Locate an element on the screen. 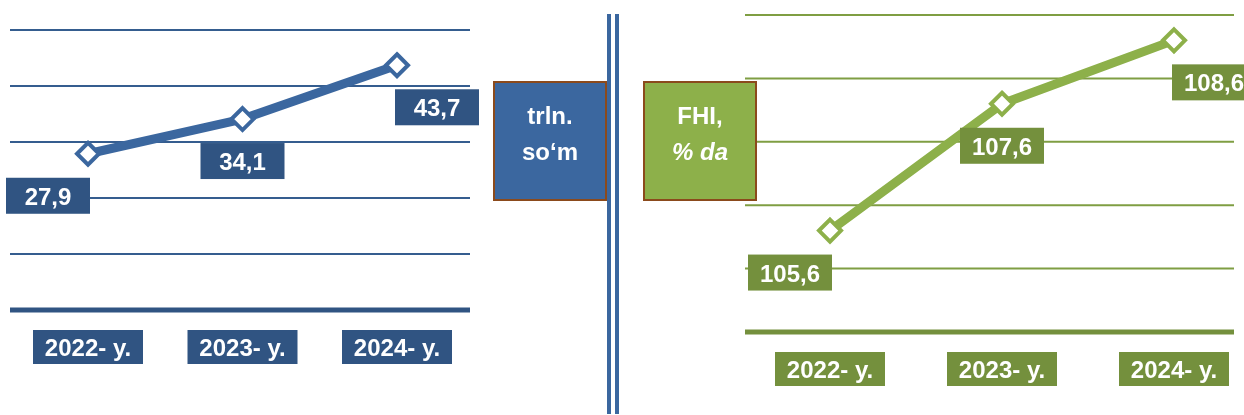 This screenshot has height=415, width=1244. data-label: 34,1 is located at coordinates (242, 162).